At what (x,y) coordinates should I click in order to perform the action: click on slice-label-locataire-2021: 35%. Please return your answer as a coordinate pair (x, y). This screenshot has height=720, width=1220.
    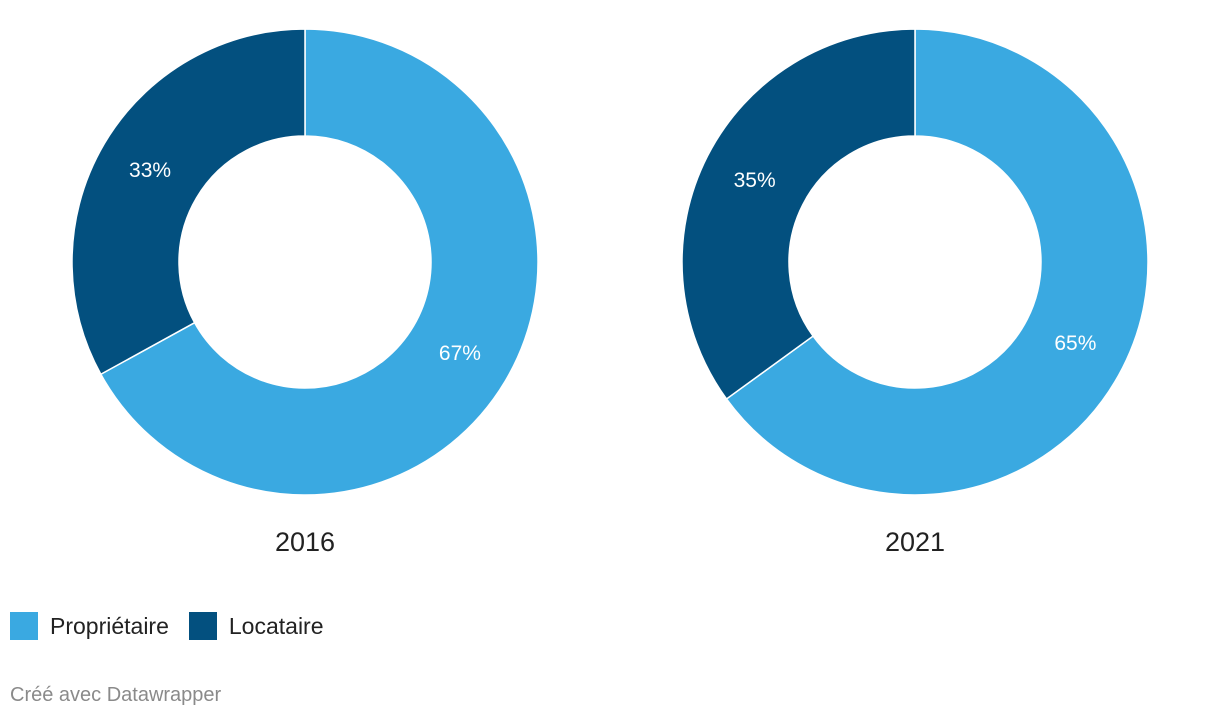
    Looking at the image, I should click on (755, 180).